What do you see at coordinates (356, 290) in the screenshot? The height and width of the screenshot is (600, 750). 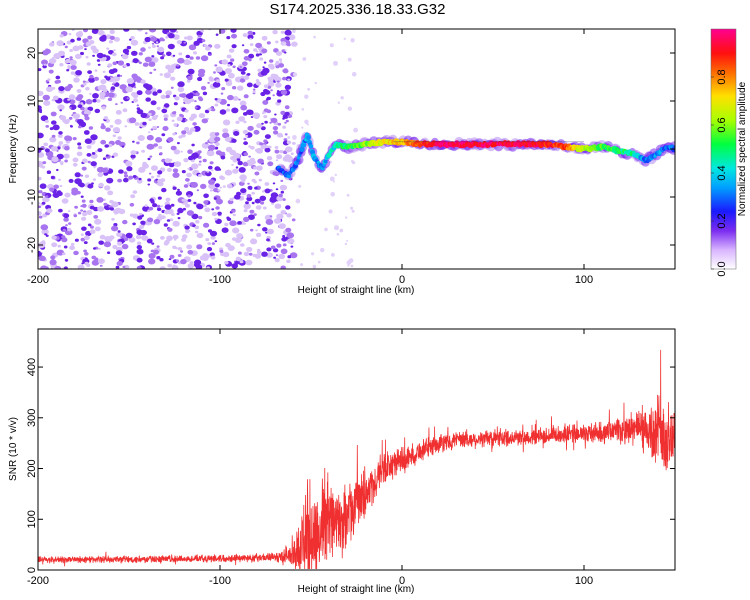 I see `spectrogram-x-axis-label: Height of straight line (km)` at bounding box center [356, 290].